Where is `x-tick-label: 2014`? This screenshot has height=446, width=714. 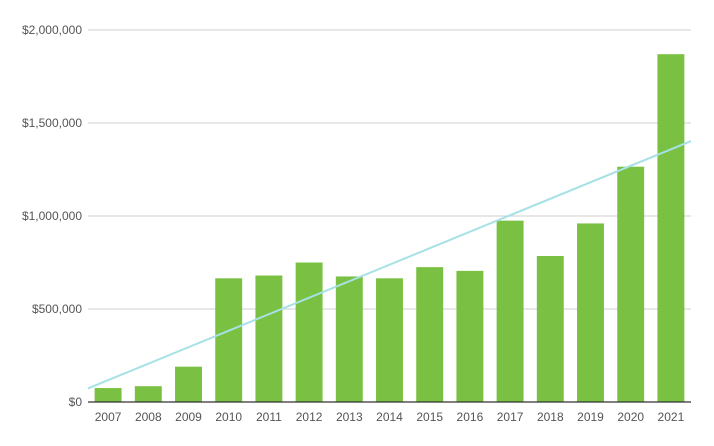
x-tick-label: 2014 is located at coordinates (389, 417).